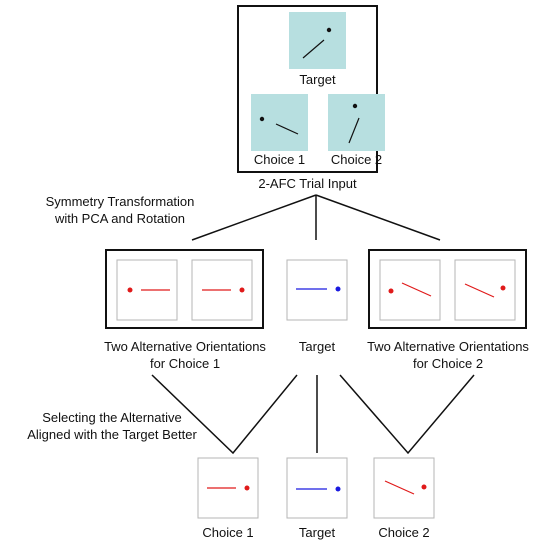 The height and width of the screenshot is (541, 539). I want to click on selection-caption-line2: Aligned with the Target Better, so click(112, 434).